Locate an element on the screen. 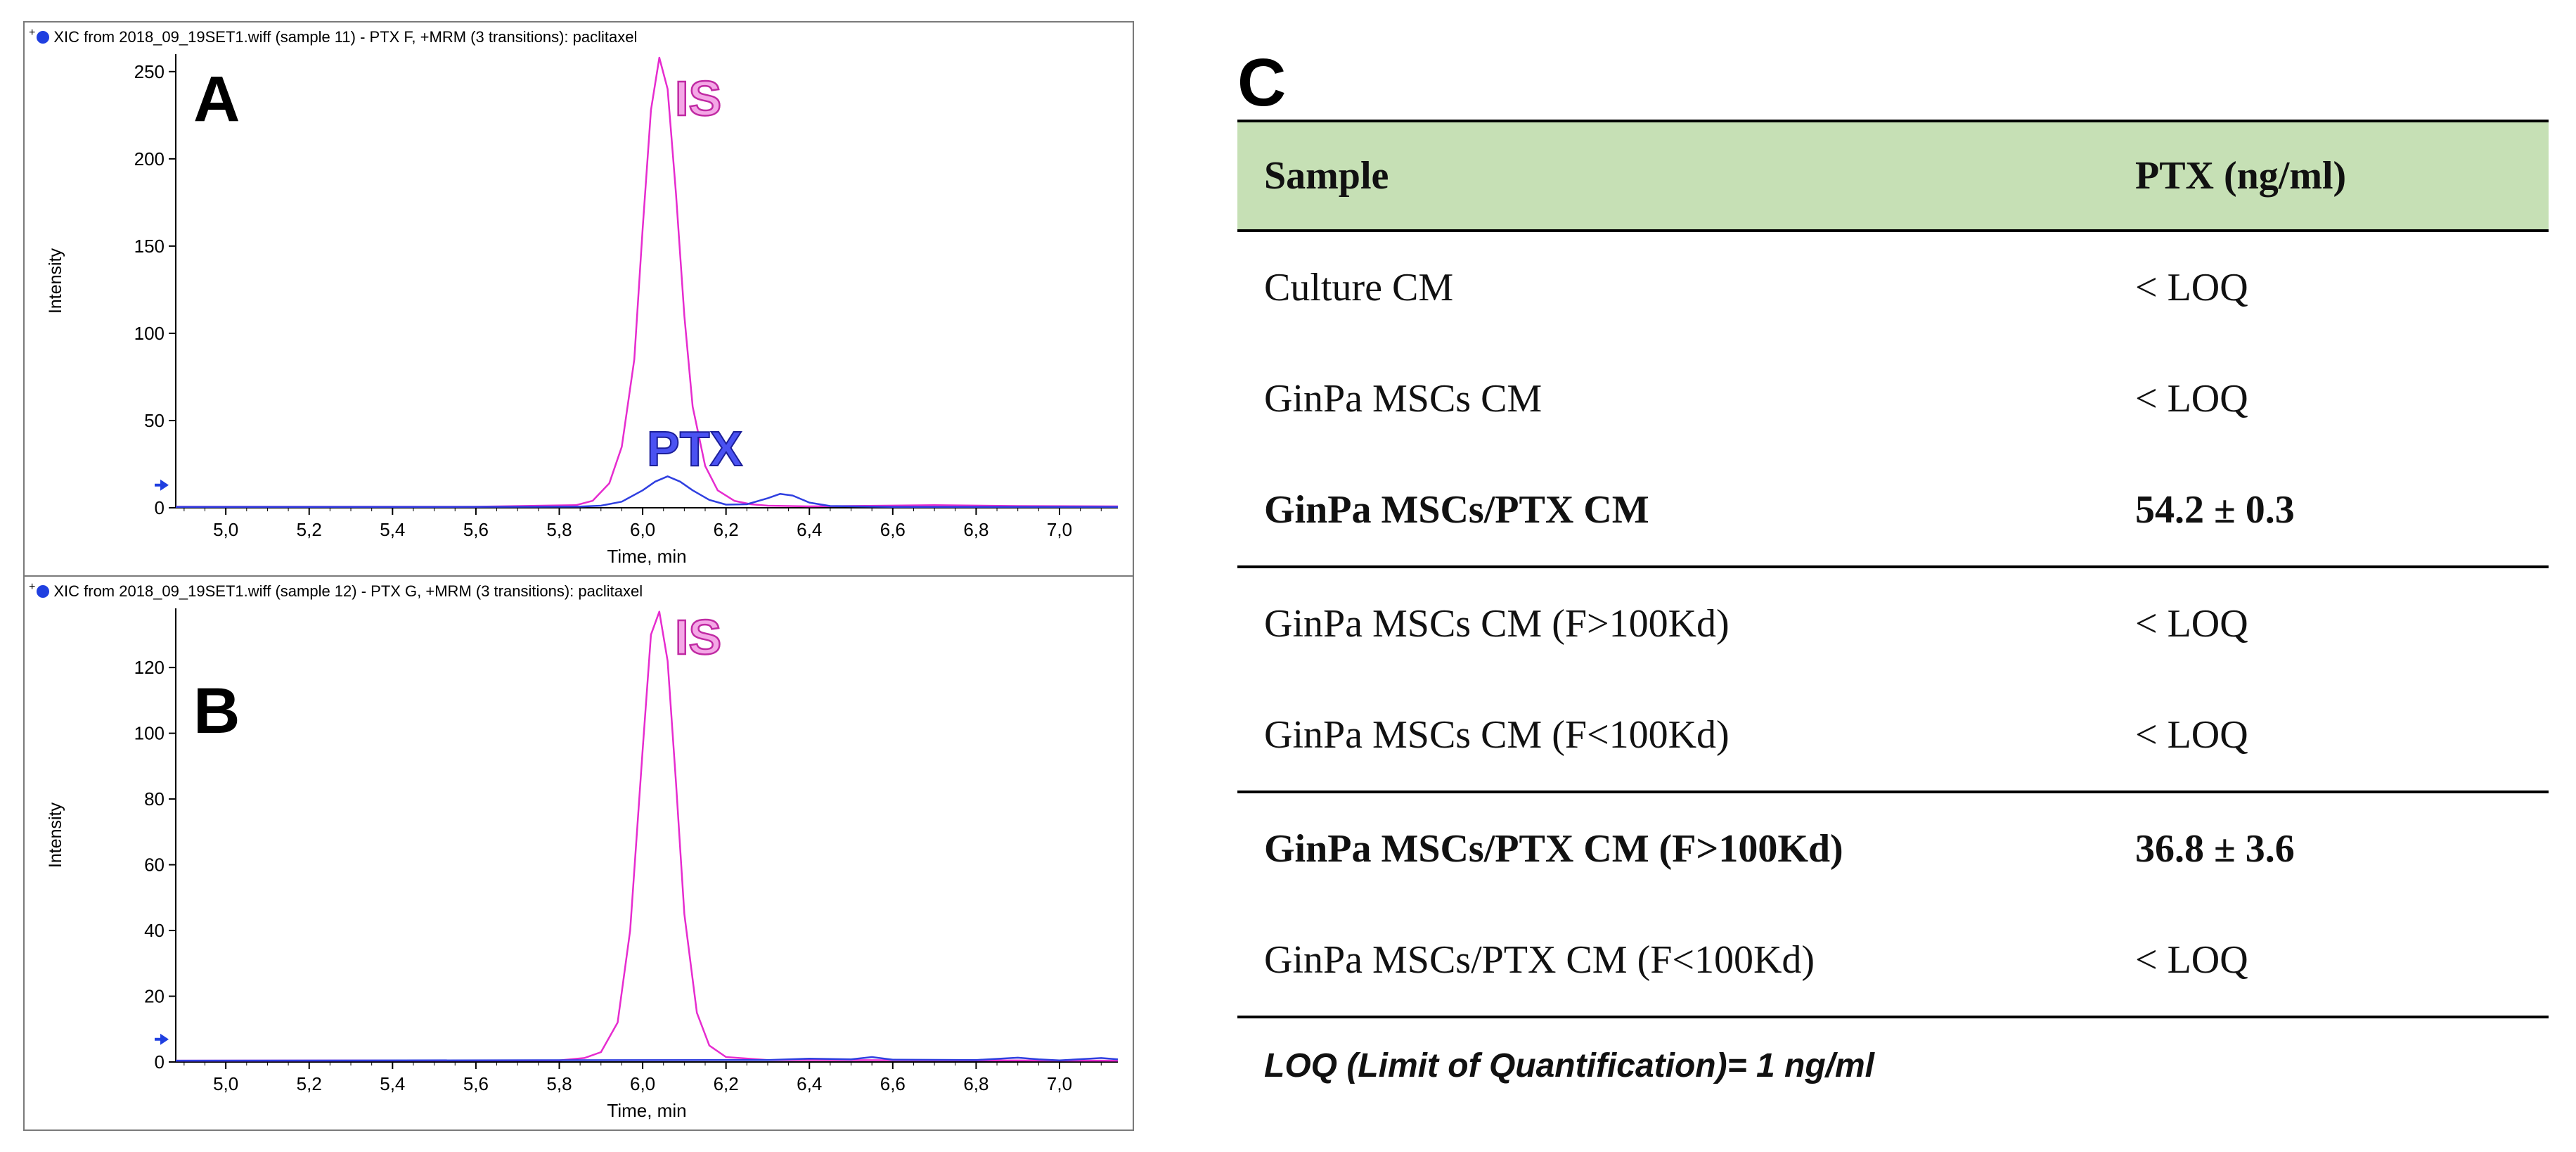 Image resolution: width=2576 pixels, height=1152 pixels. table-row: GinPa MSCs/PTX CM 54.2 ± 0.3 is located at coordinates (1893, 511).